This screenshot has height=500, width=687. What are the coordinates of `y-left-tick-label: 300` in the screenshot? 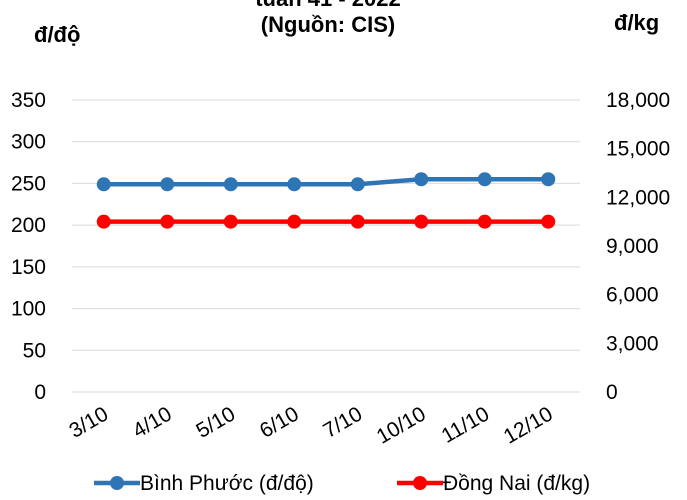 It's located at (28, 142).